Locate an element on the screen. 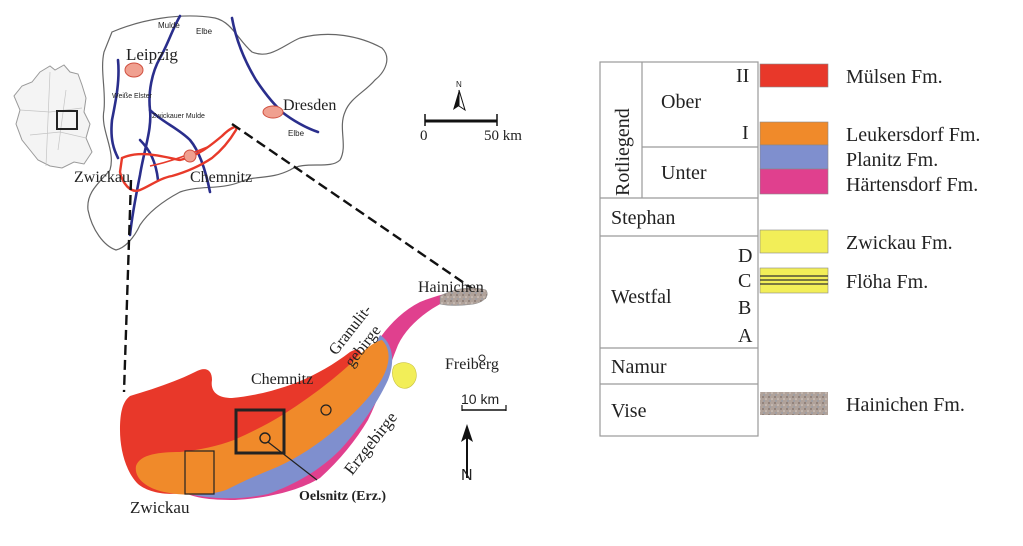  river-label-elbe: Elbe is located at coordinates (204, 31).